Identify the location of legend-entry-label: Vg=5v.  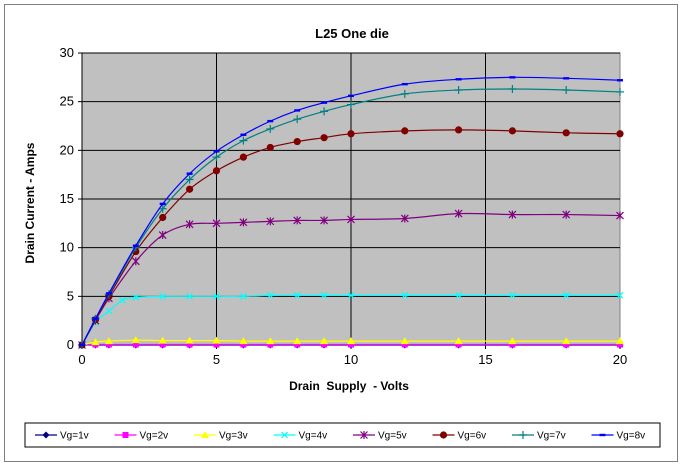
(392, 436).